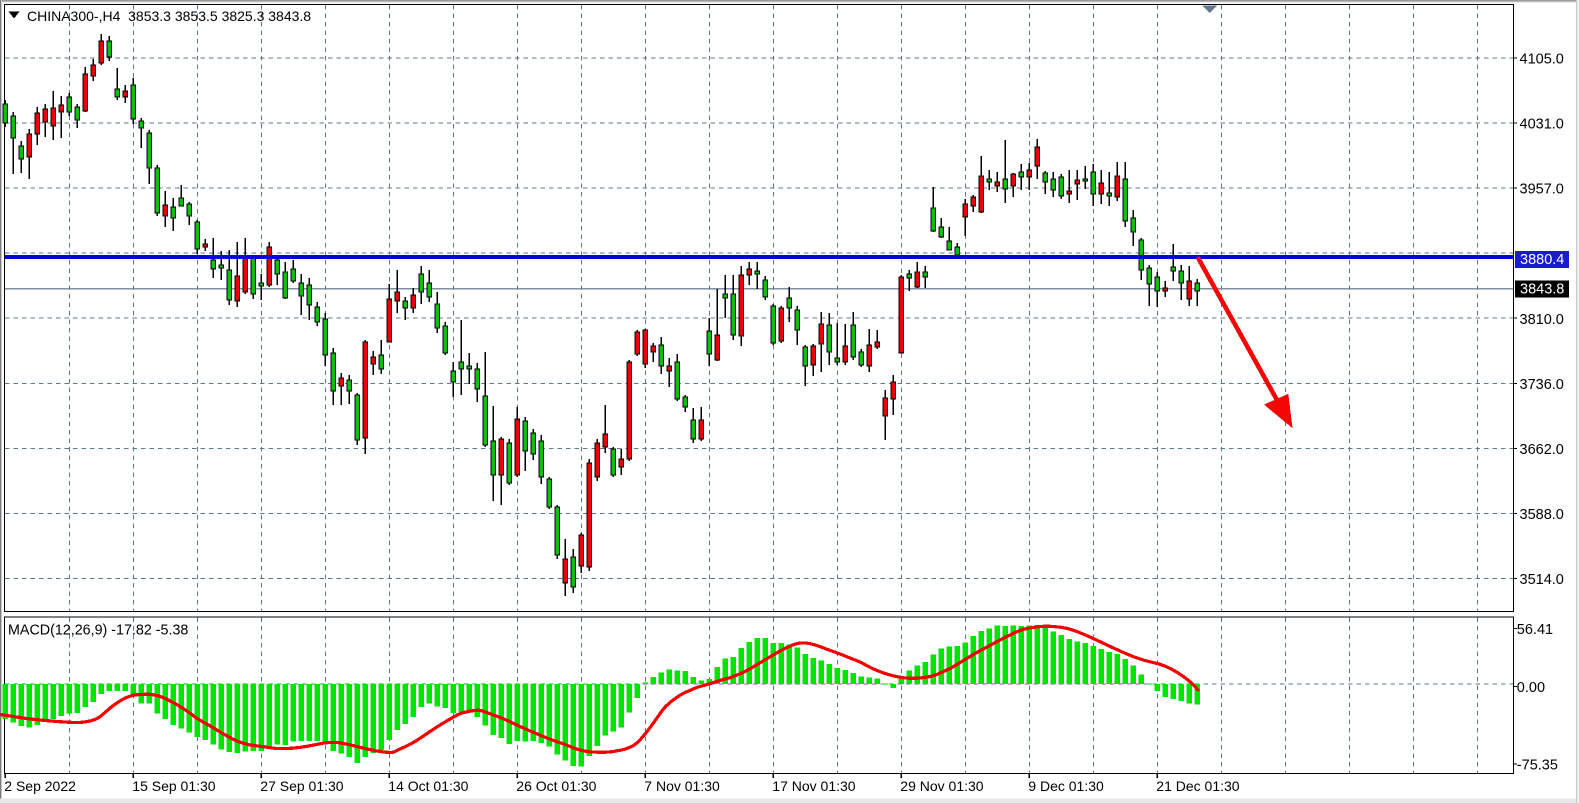  What do you see at coordinates (1535, 630) in the screenshot?
I see `svg-text: 56.41` at bounding box center [1535, 630].